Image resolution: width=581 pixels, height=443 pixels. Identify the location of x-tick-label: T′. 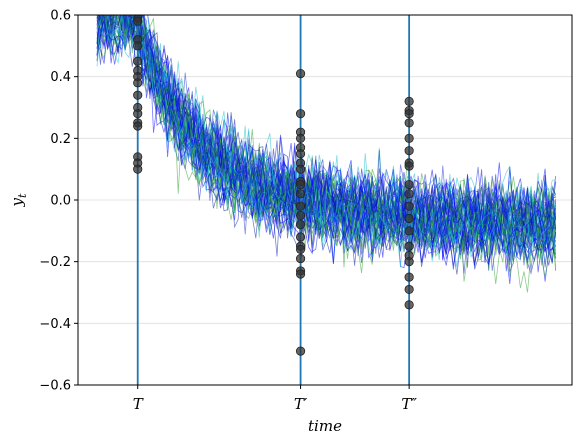
(301, 404).